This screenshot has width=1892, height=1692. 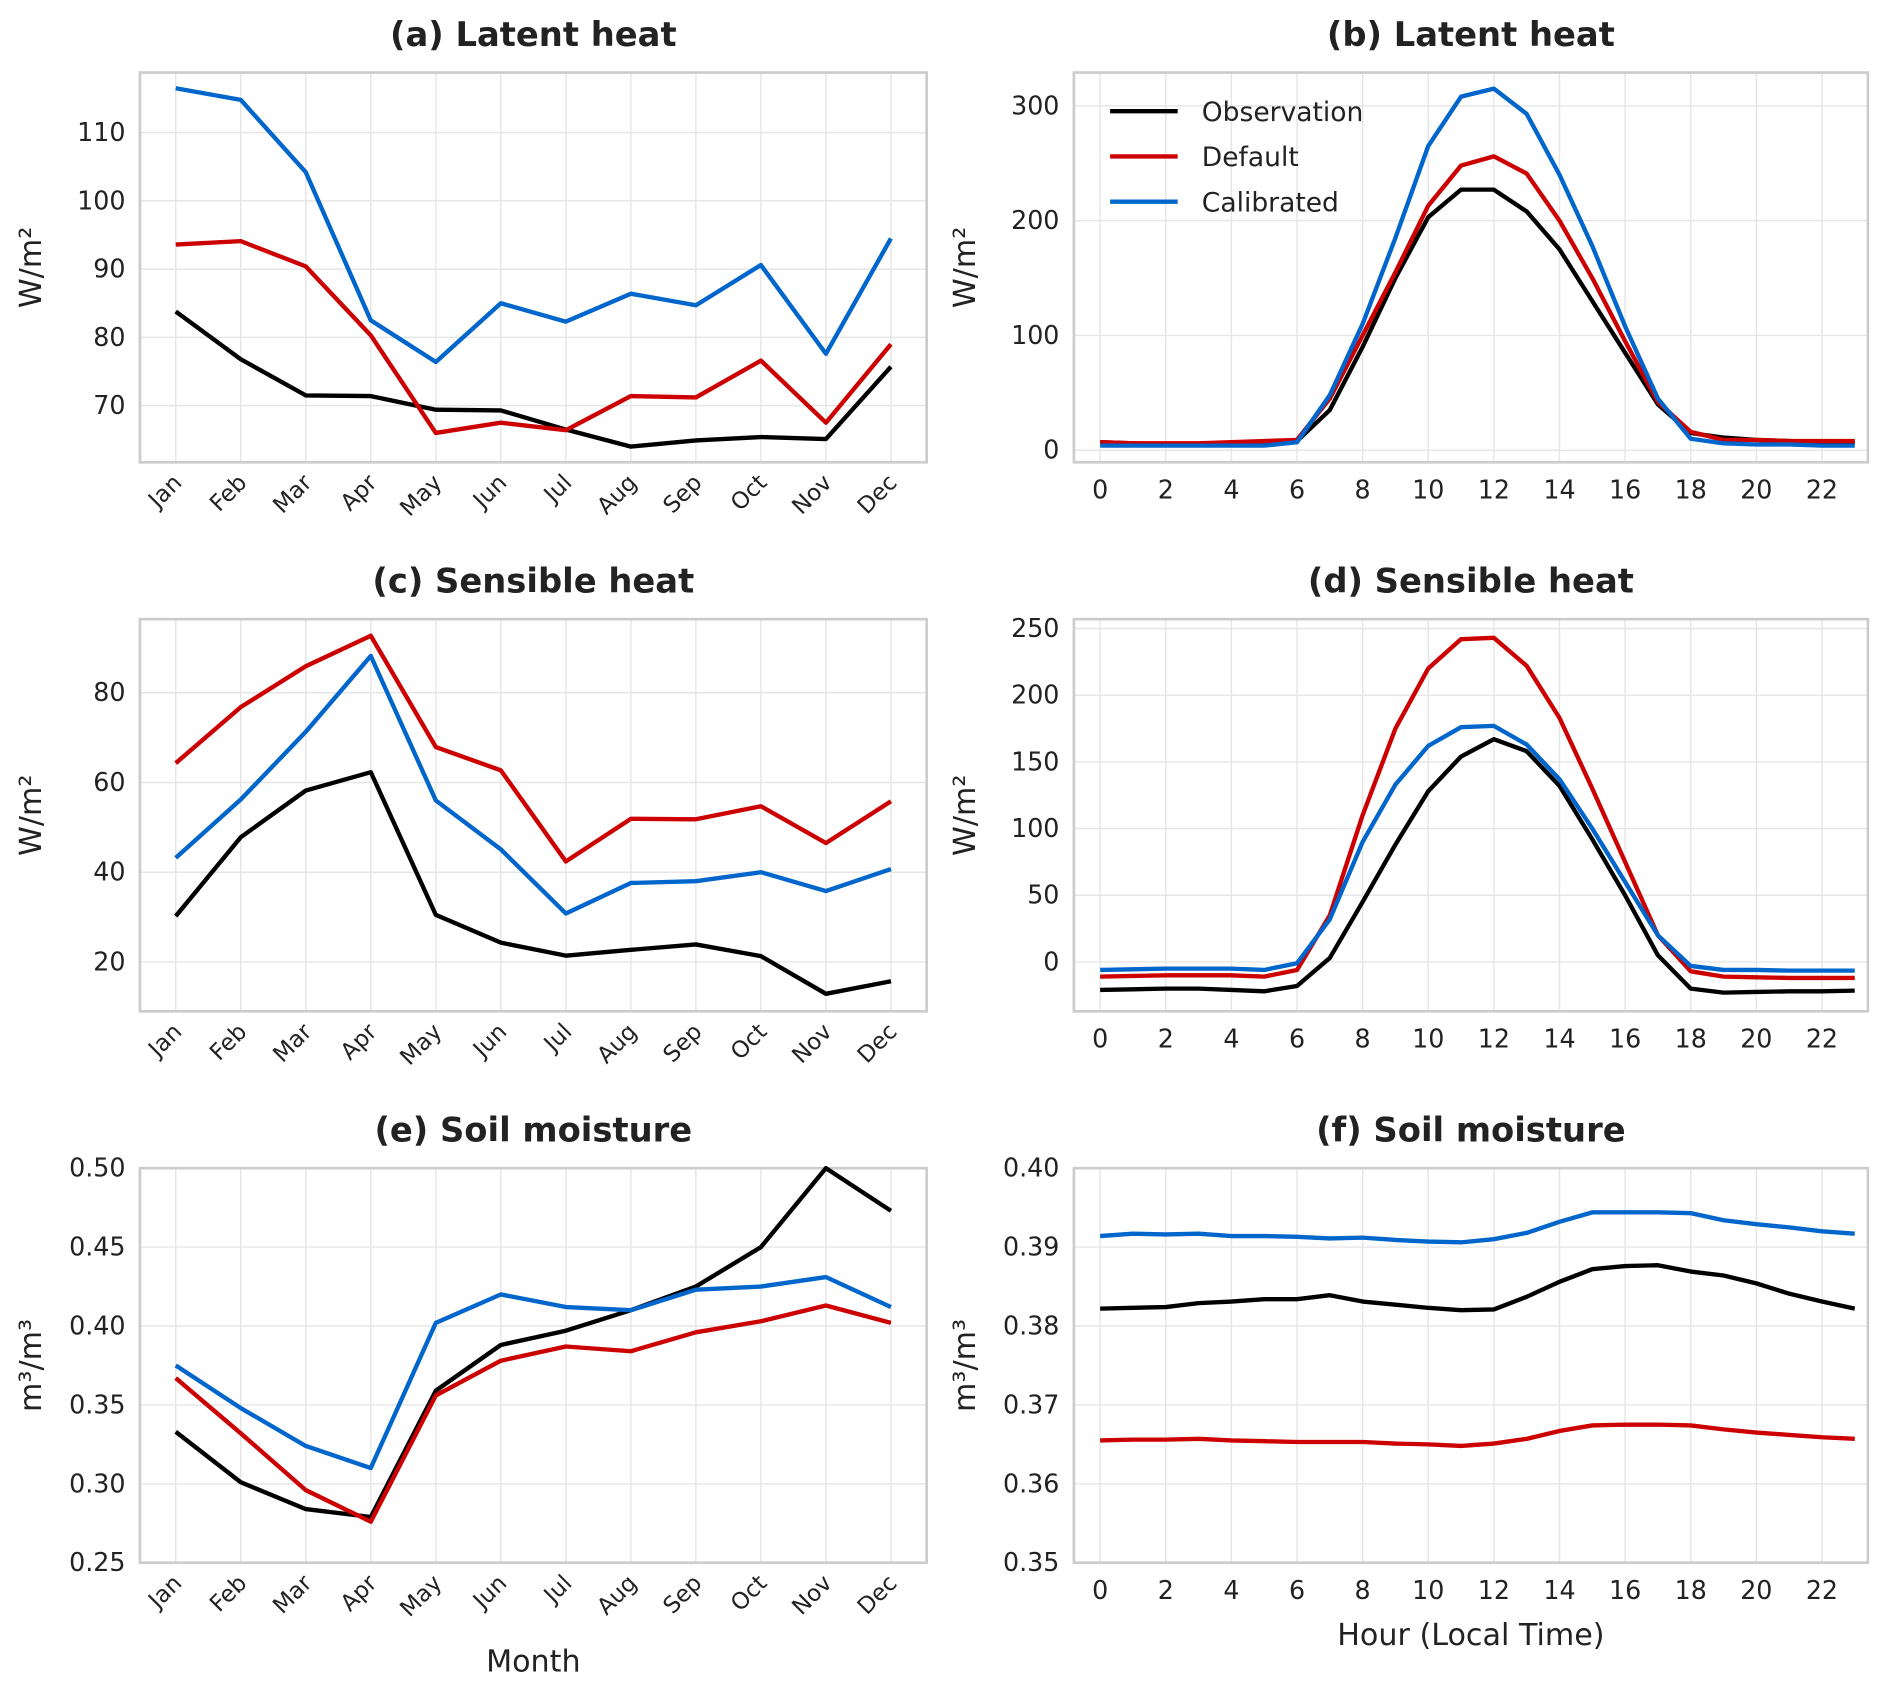 I want to click on x-tick-label: Sep, so click(x=682, y=1594).